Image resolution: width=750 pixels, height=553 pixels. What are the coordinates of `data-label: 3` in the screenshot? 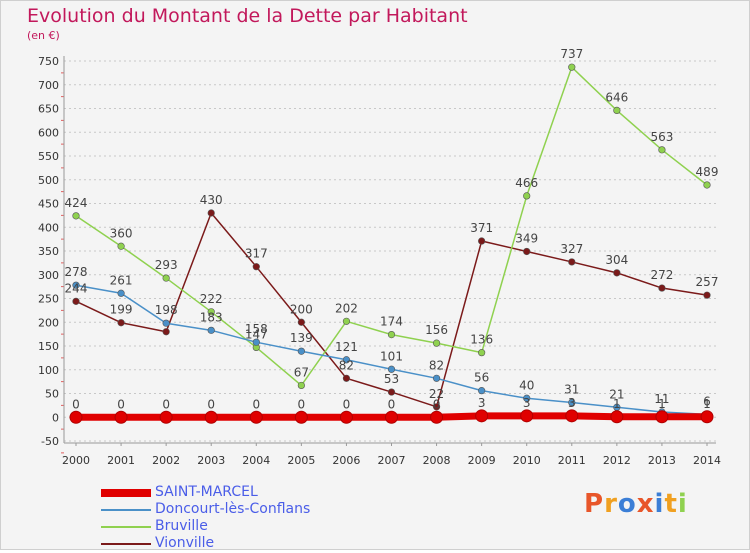 It's located at (527, 403).